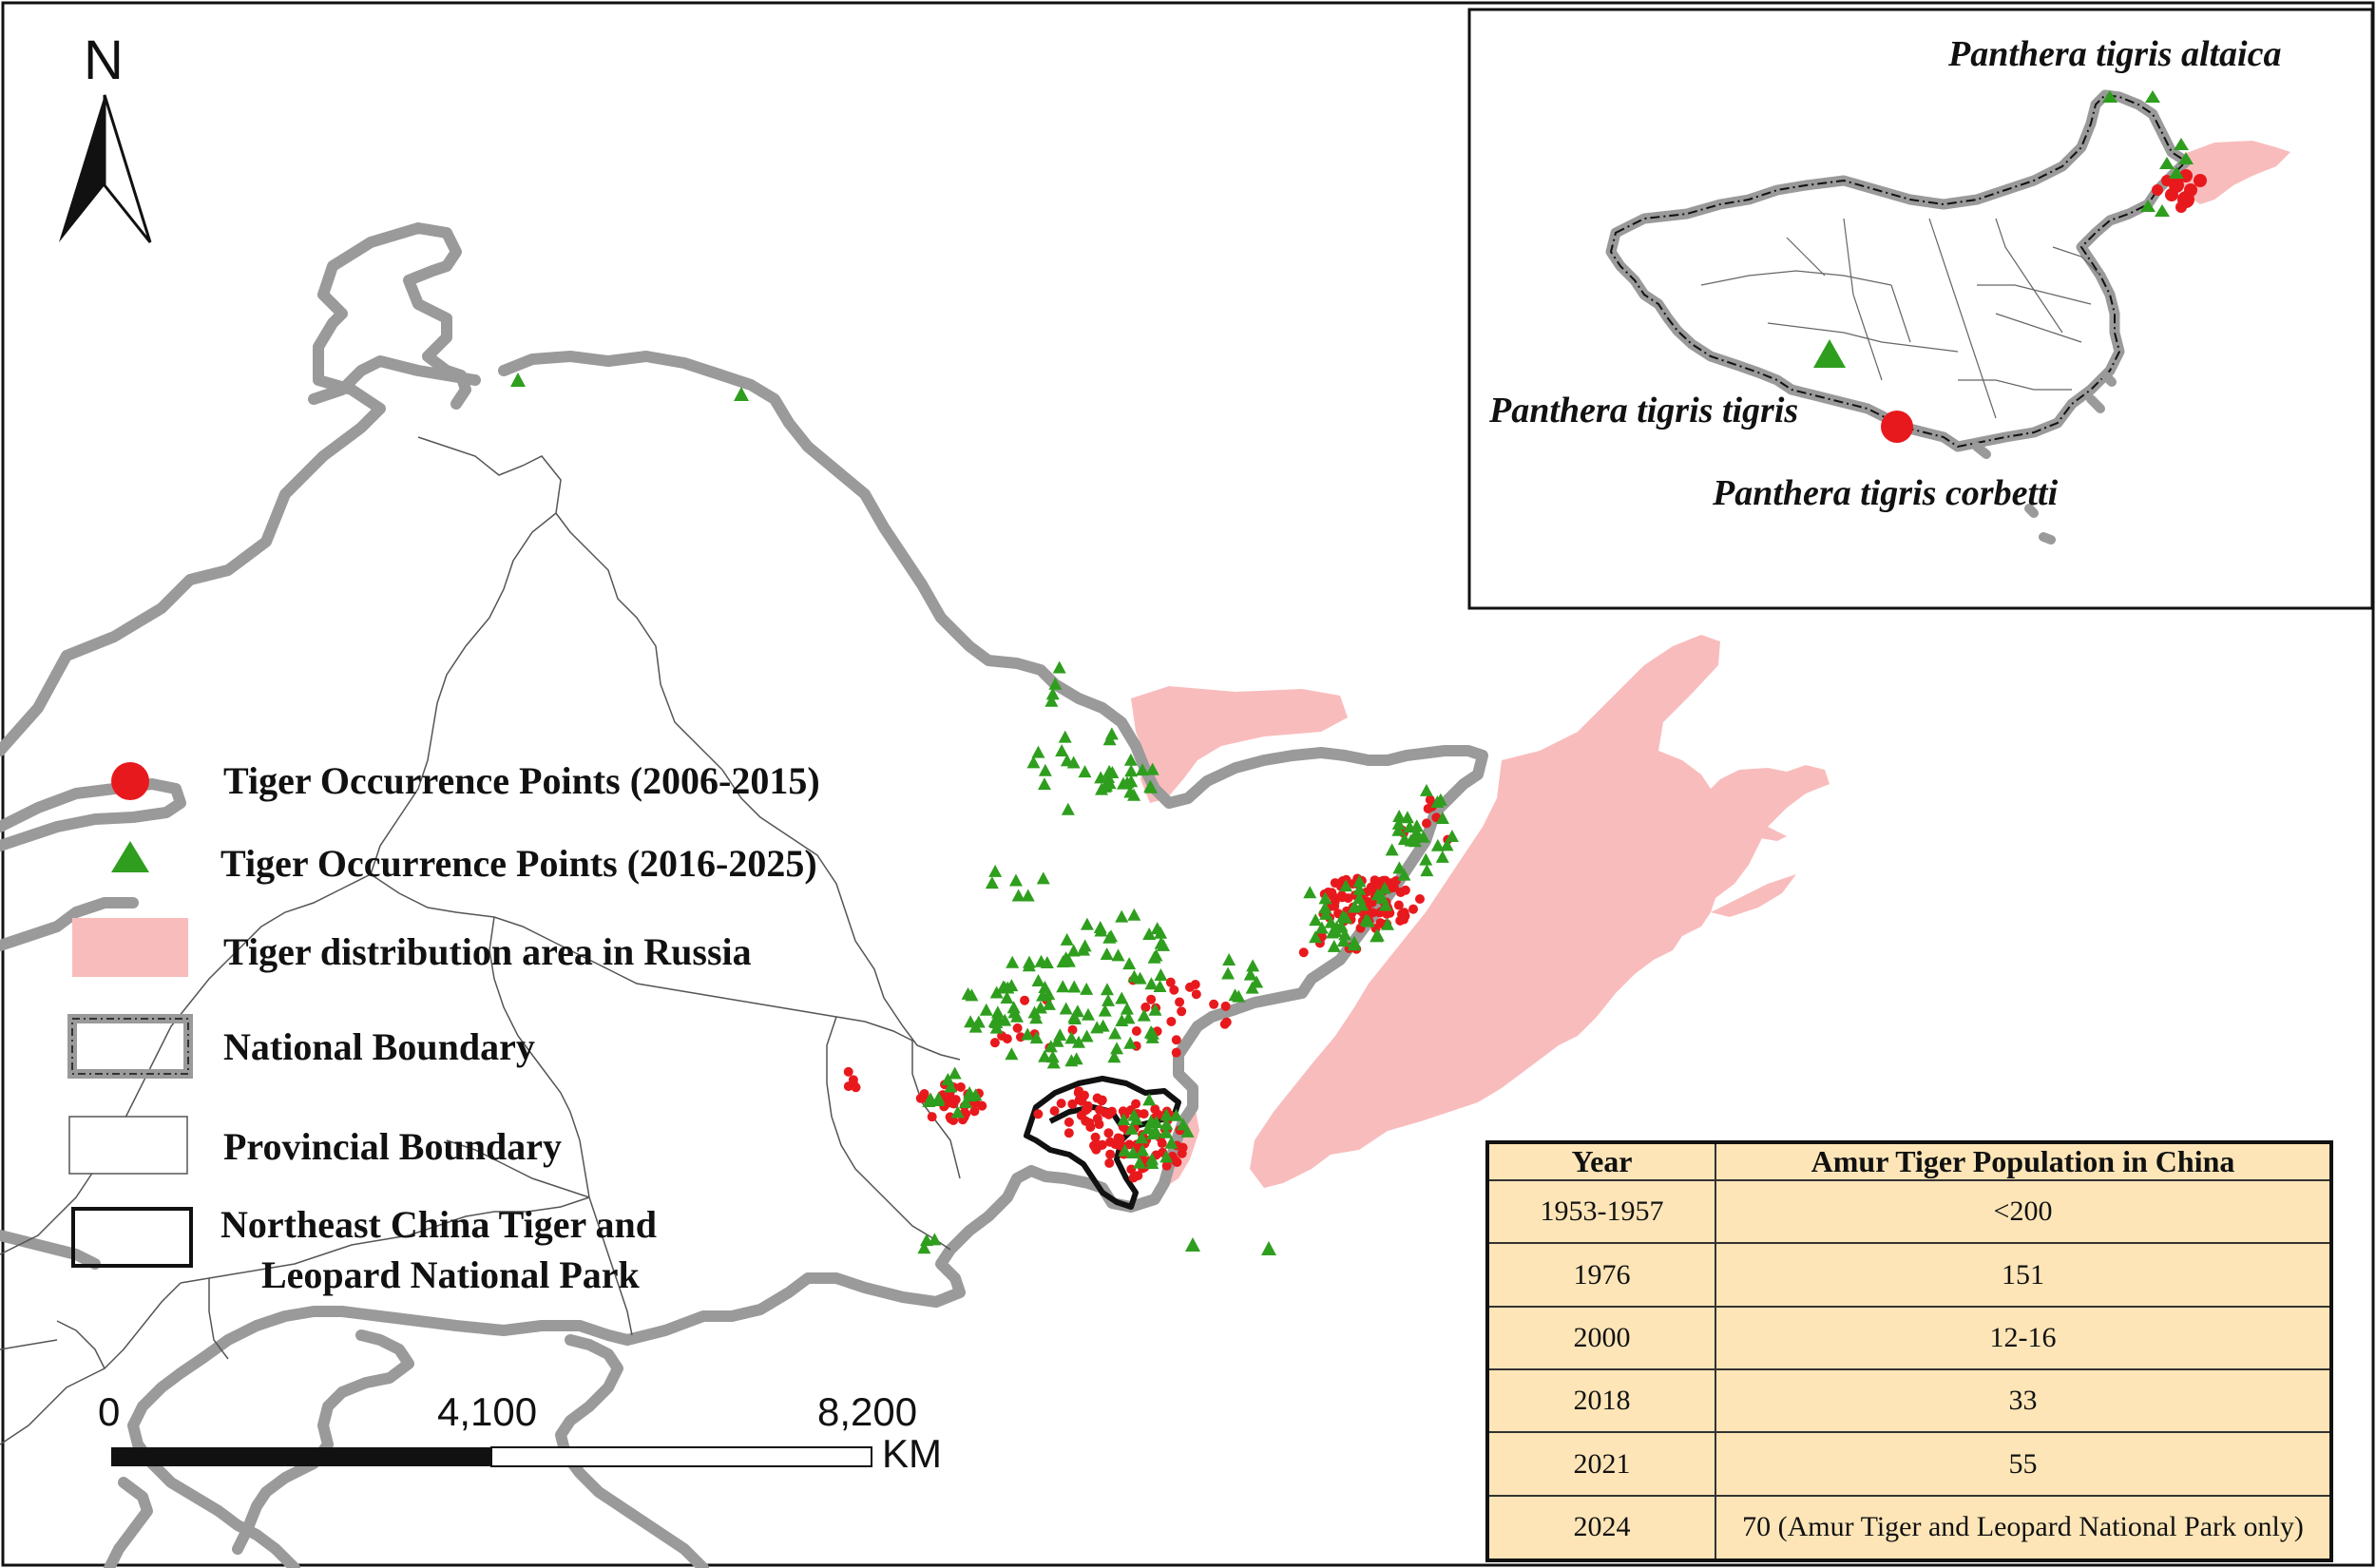  What do you see at coordinates (105, 169) in the screenshot?
I see `north-arrow` at bounding box center [105, 169].